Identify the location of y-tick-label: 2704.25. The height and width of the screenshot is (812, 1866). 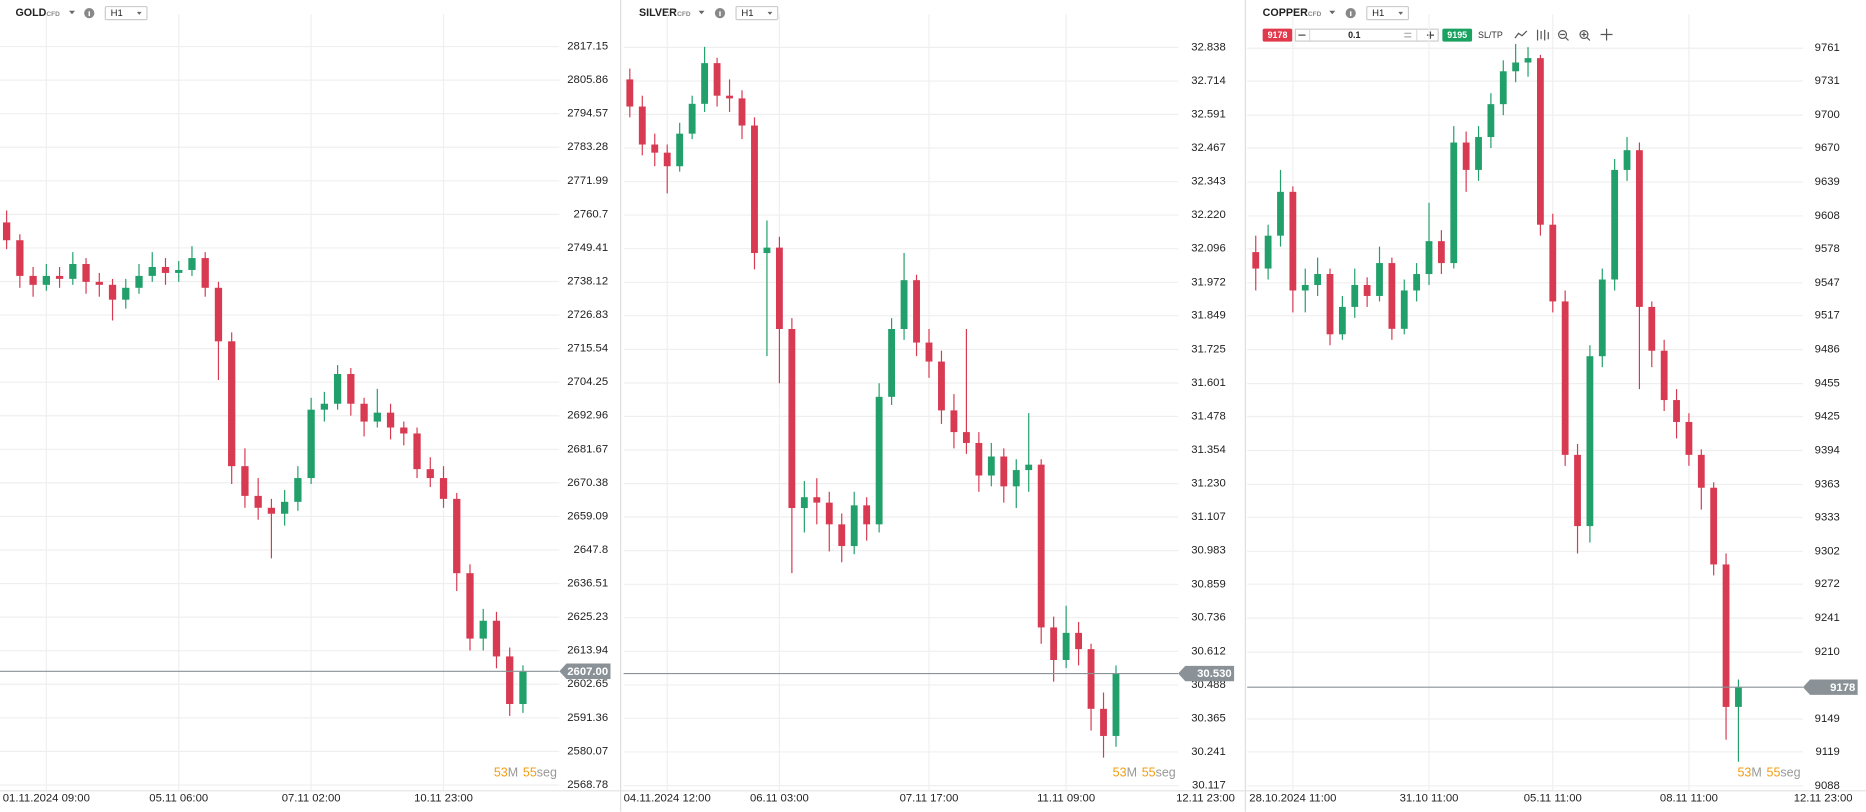
(587, 382).